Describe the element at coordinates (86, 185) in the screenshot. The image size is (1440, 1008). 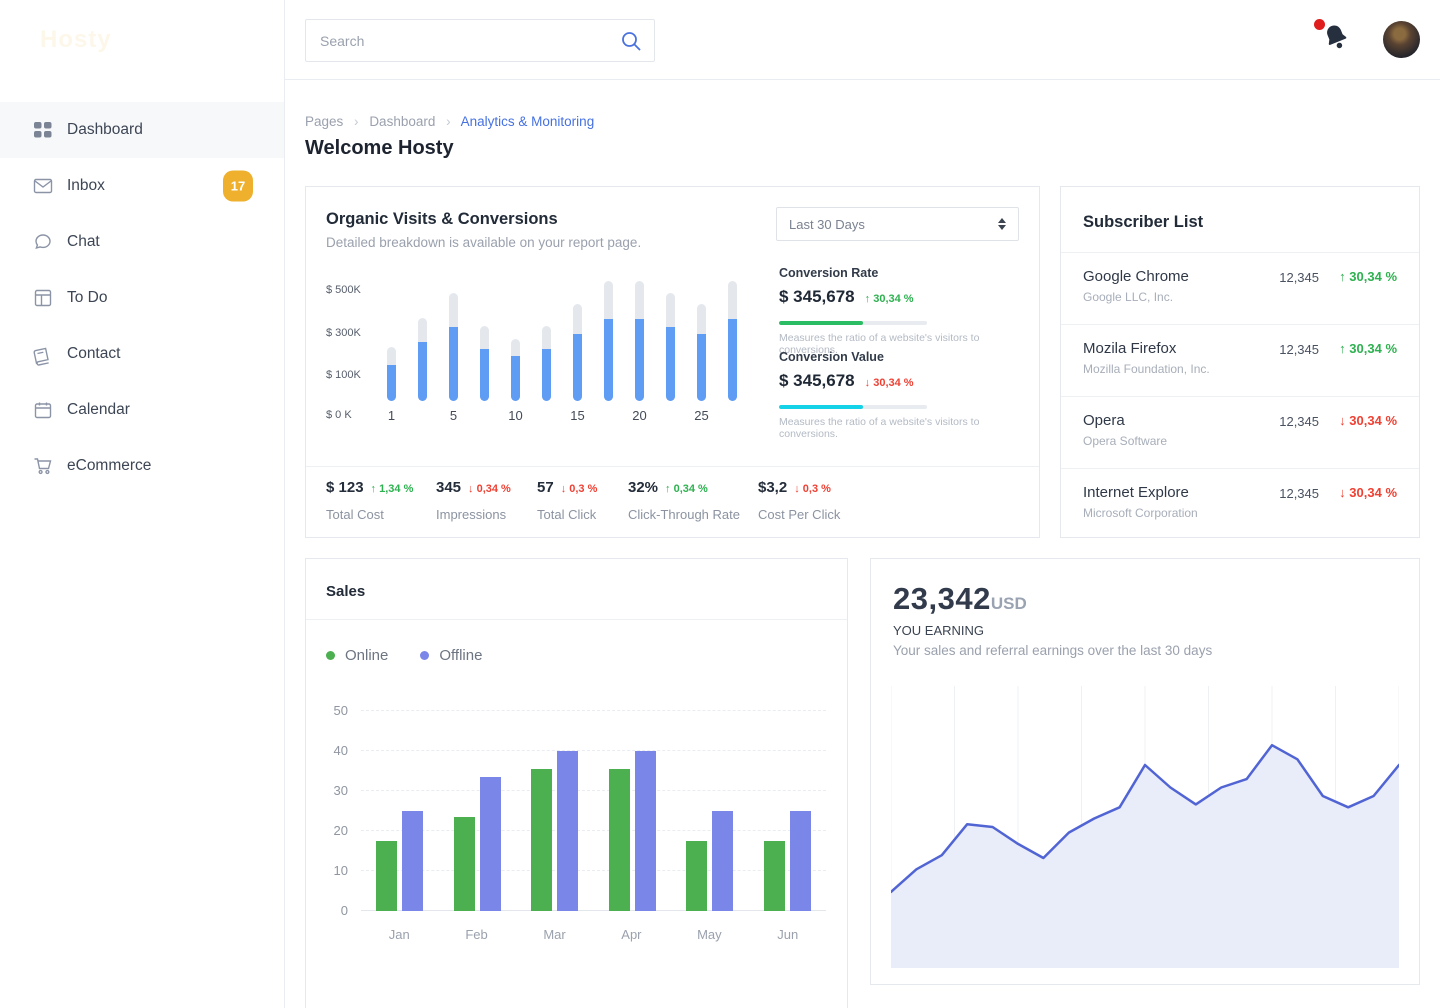
I see `sidebar-item-label: Inbox` at that location.